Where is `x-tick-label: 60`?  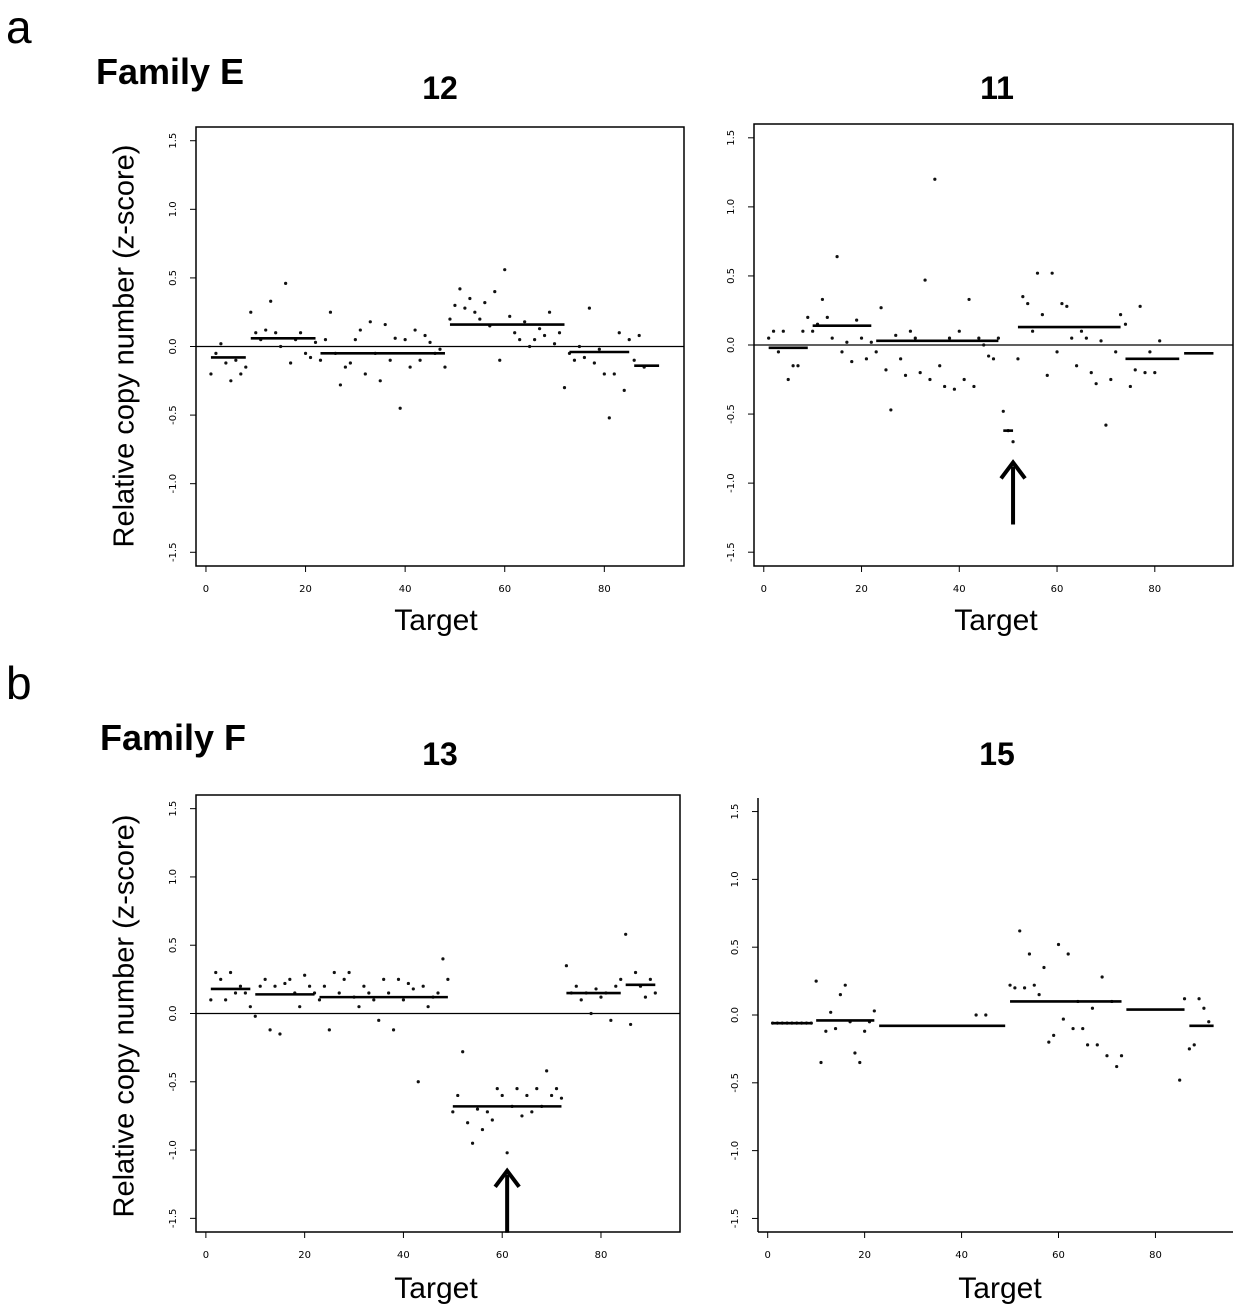 x-tick-label: 60 is located at coordinates (1058, 1255).